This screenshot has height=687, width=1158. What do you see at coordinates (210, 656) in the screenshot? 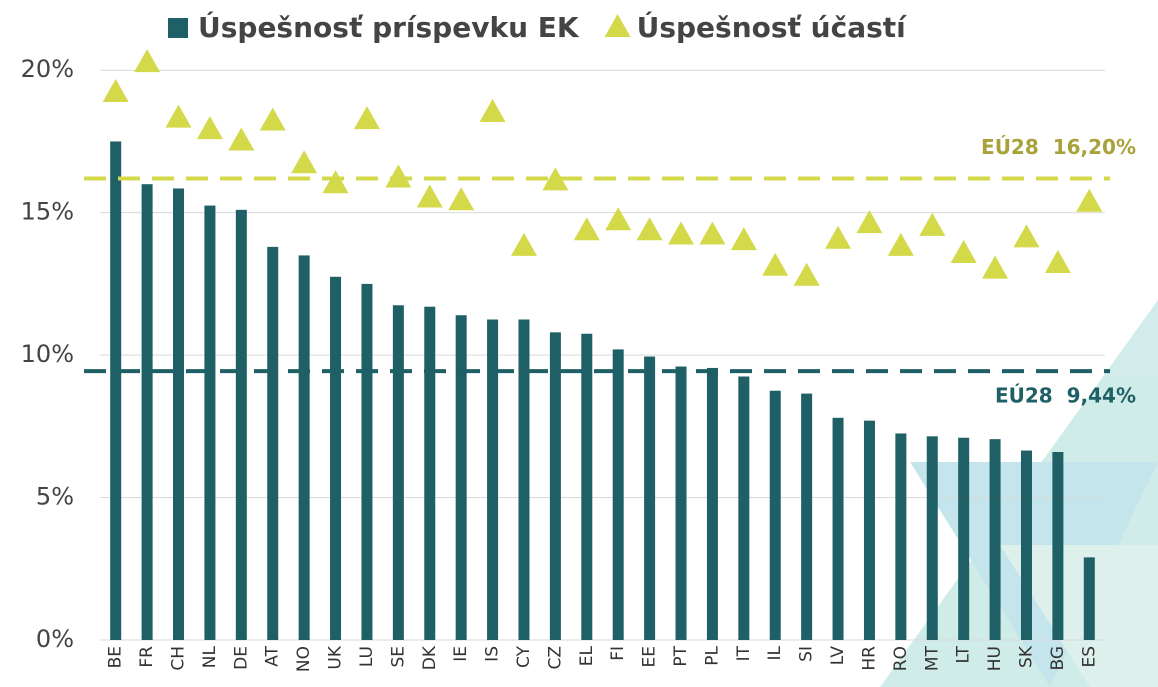
I see `x-tick-label: NL` at bounding box center [210, 656].